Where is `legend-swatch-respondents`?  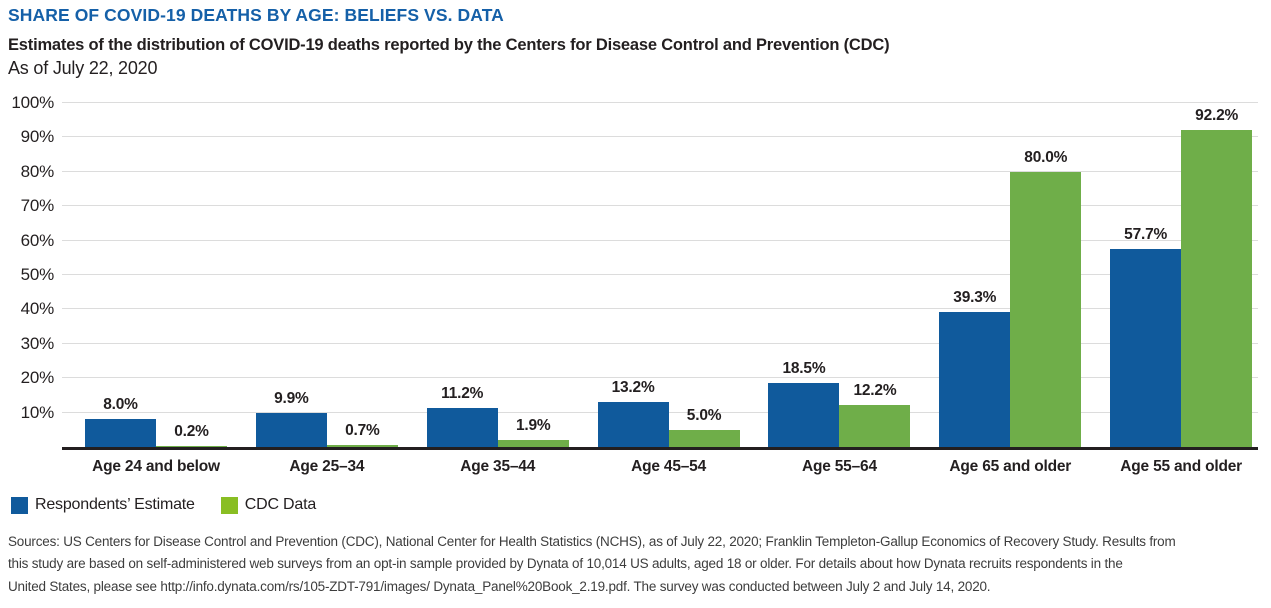 legend-swatch-respondents is located at coordinates (19, 505).